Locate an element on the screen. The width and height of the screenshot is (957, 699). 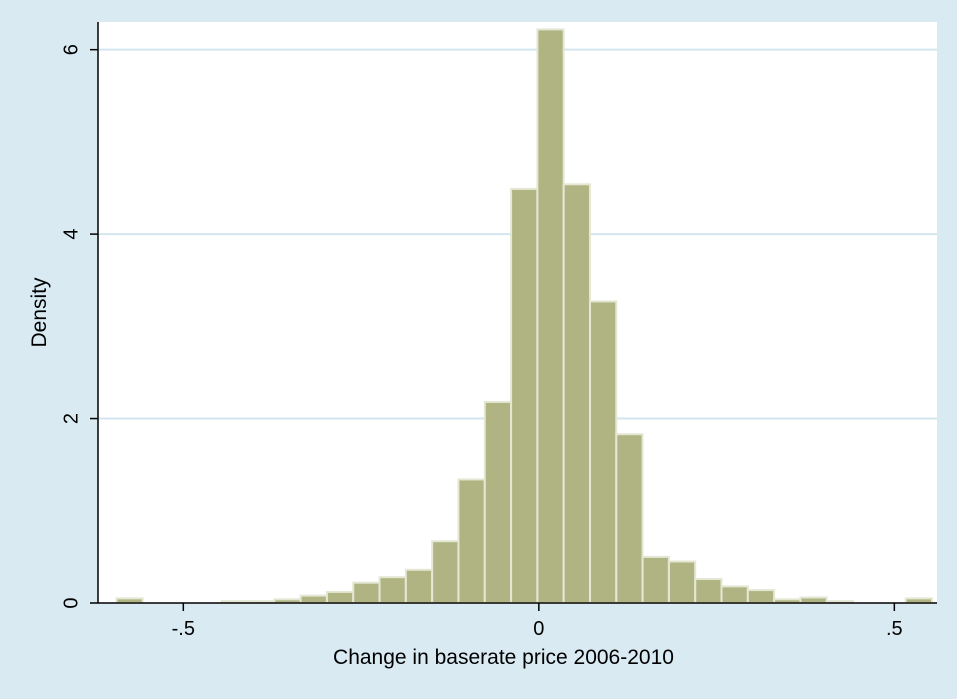
y-tick-label: 0 is located at coordinates (71, 602).